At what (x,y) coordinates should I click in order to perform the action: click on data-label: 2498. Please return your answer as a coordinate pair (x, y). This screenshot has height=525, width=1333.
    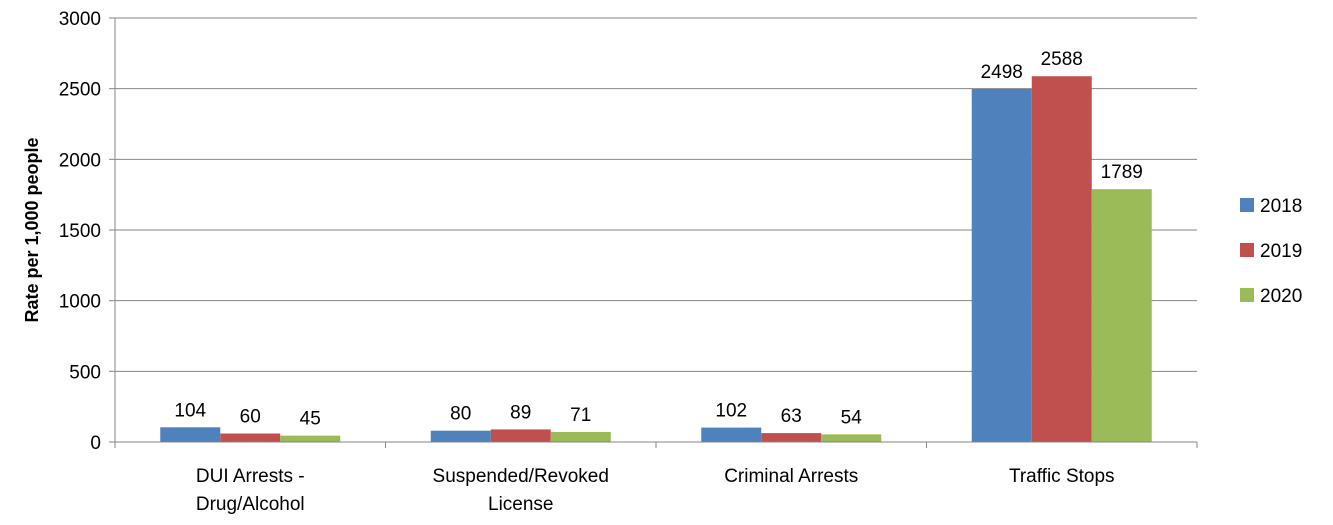
    Looking at the image, I should click on (1002, 72).